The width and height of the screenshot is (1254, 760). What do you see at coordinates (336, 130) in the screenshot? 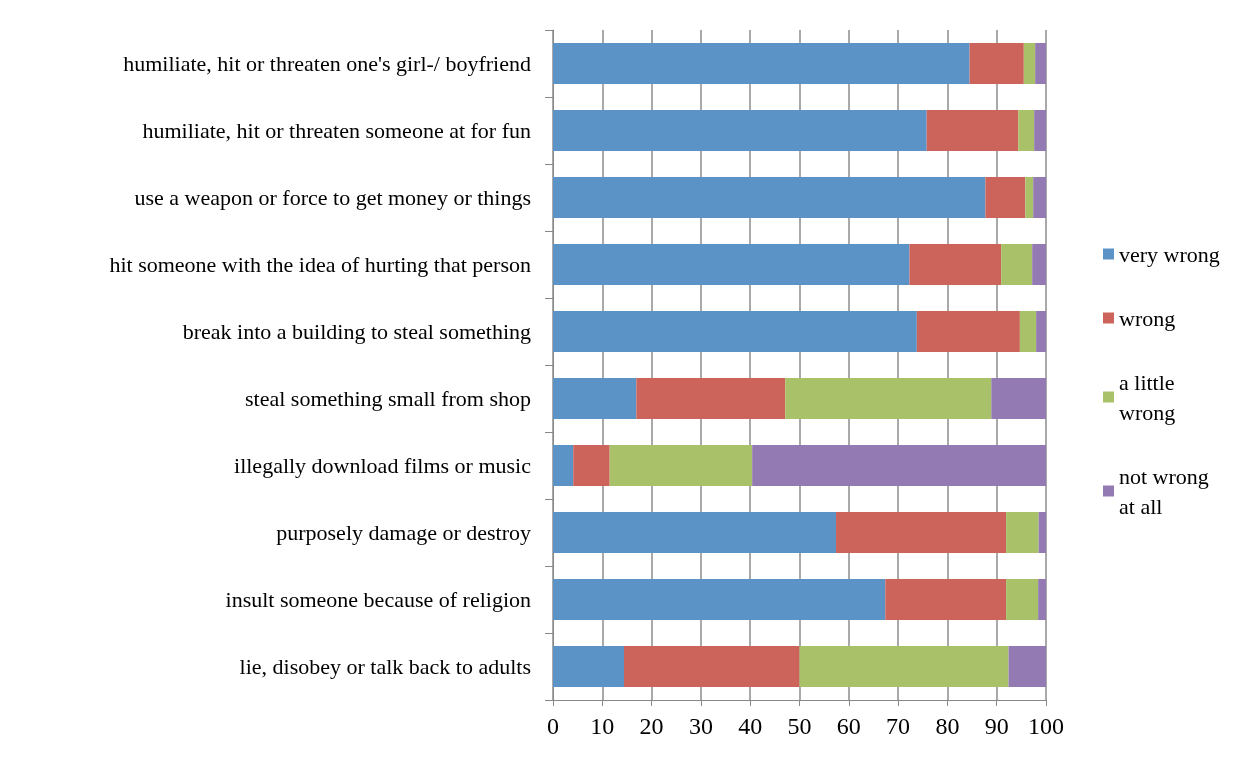
I see `y-tick-label: humiliate, hit or threaten someone at for fun` at bounding box center [336, 130].